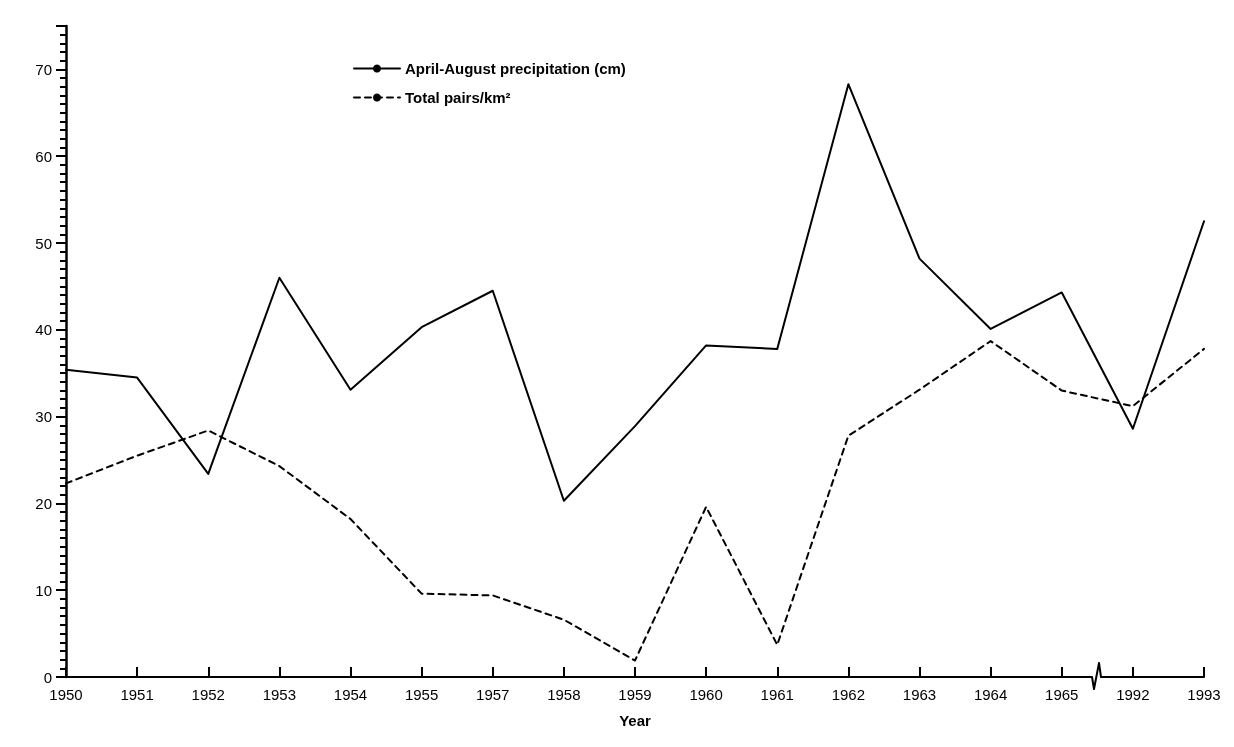  I want to click on x-tick-label: 1954, so click(350, 694).